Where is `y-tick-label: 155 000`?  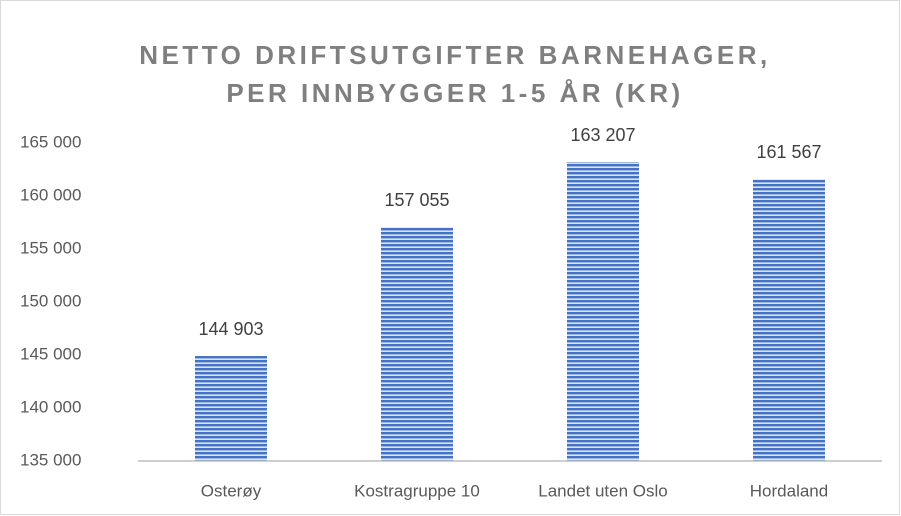
y-tick-label: 155 000 is located at coordinates (50, 247).